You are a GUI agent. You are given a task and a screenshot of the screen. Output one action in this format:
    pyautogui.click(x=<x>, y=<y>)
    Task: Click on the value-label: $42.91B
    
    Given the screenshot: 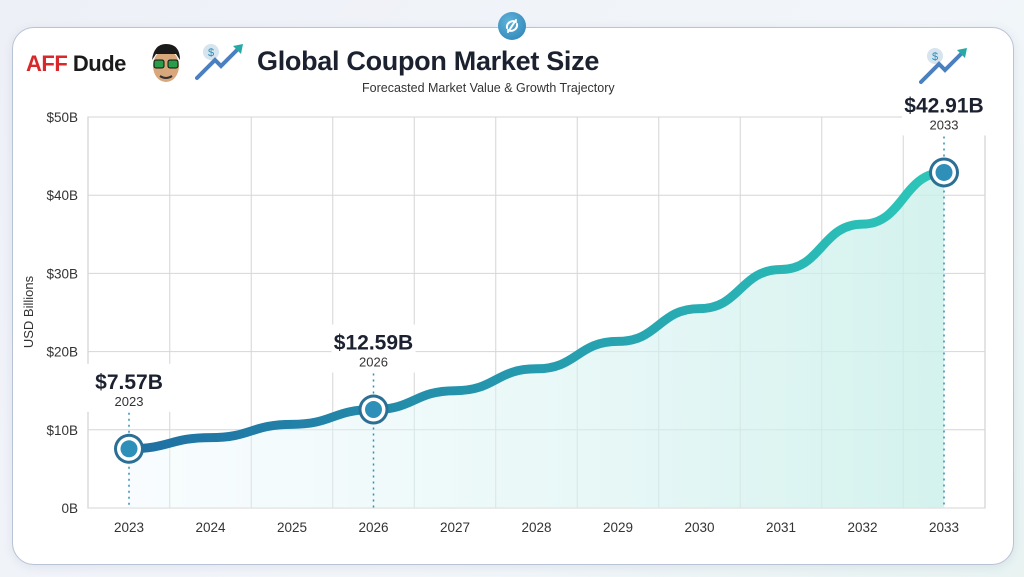 What is the action you would take?
    pyautogui.click(x=943, y=105)
    